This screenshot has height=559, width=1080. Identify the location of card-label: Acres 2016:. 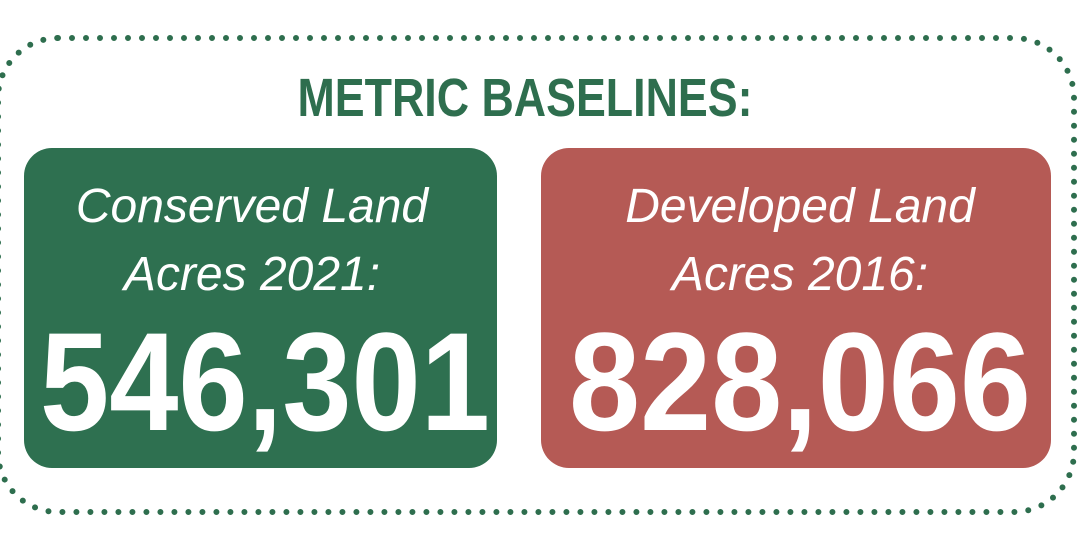
(798, 274).